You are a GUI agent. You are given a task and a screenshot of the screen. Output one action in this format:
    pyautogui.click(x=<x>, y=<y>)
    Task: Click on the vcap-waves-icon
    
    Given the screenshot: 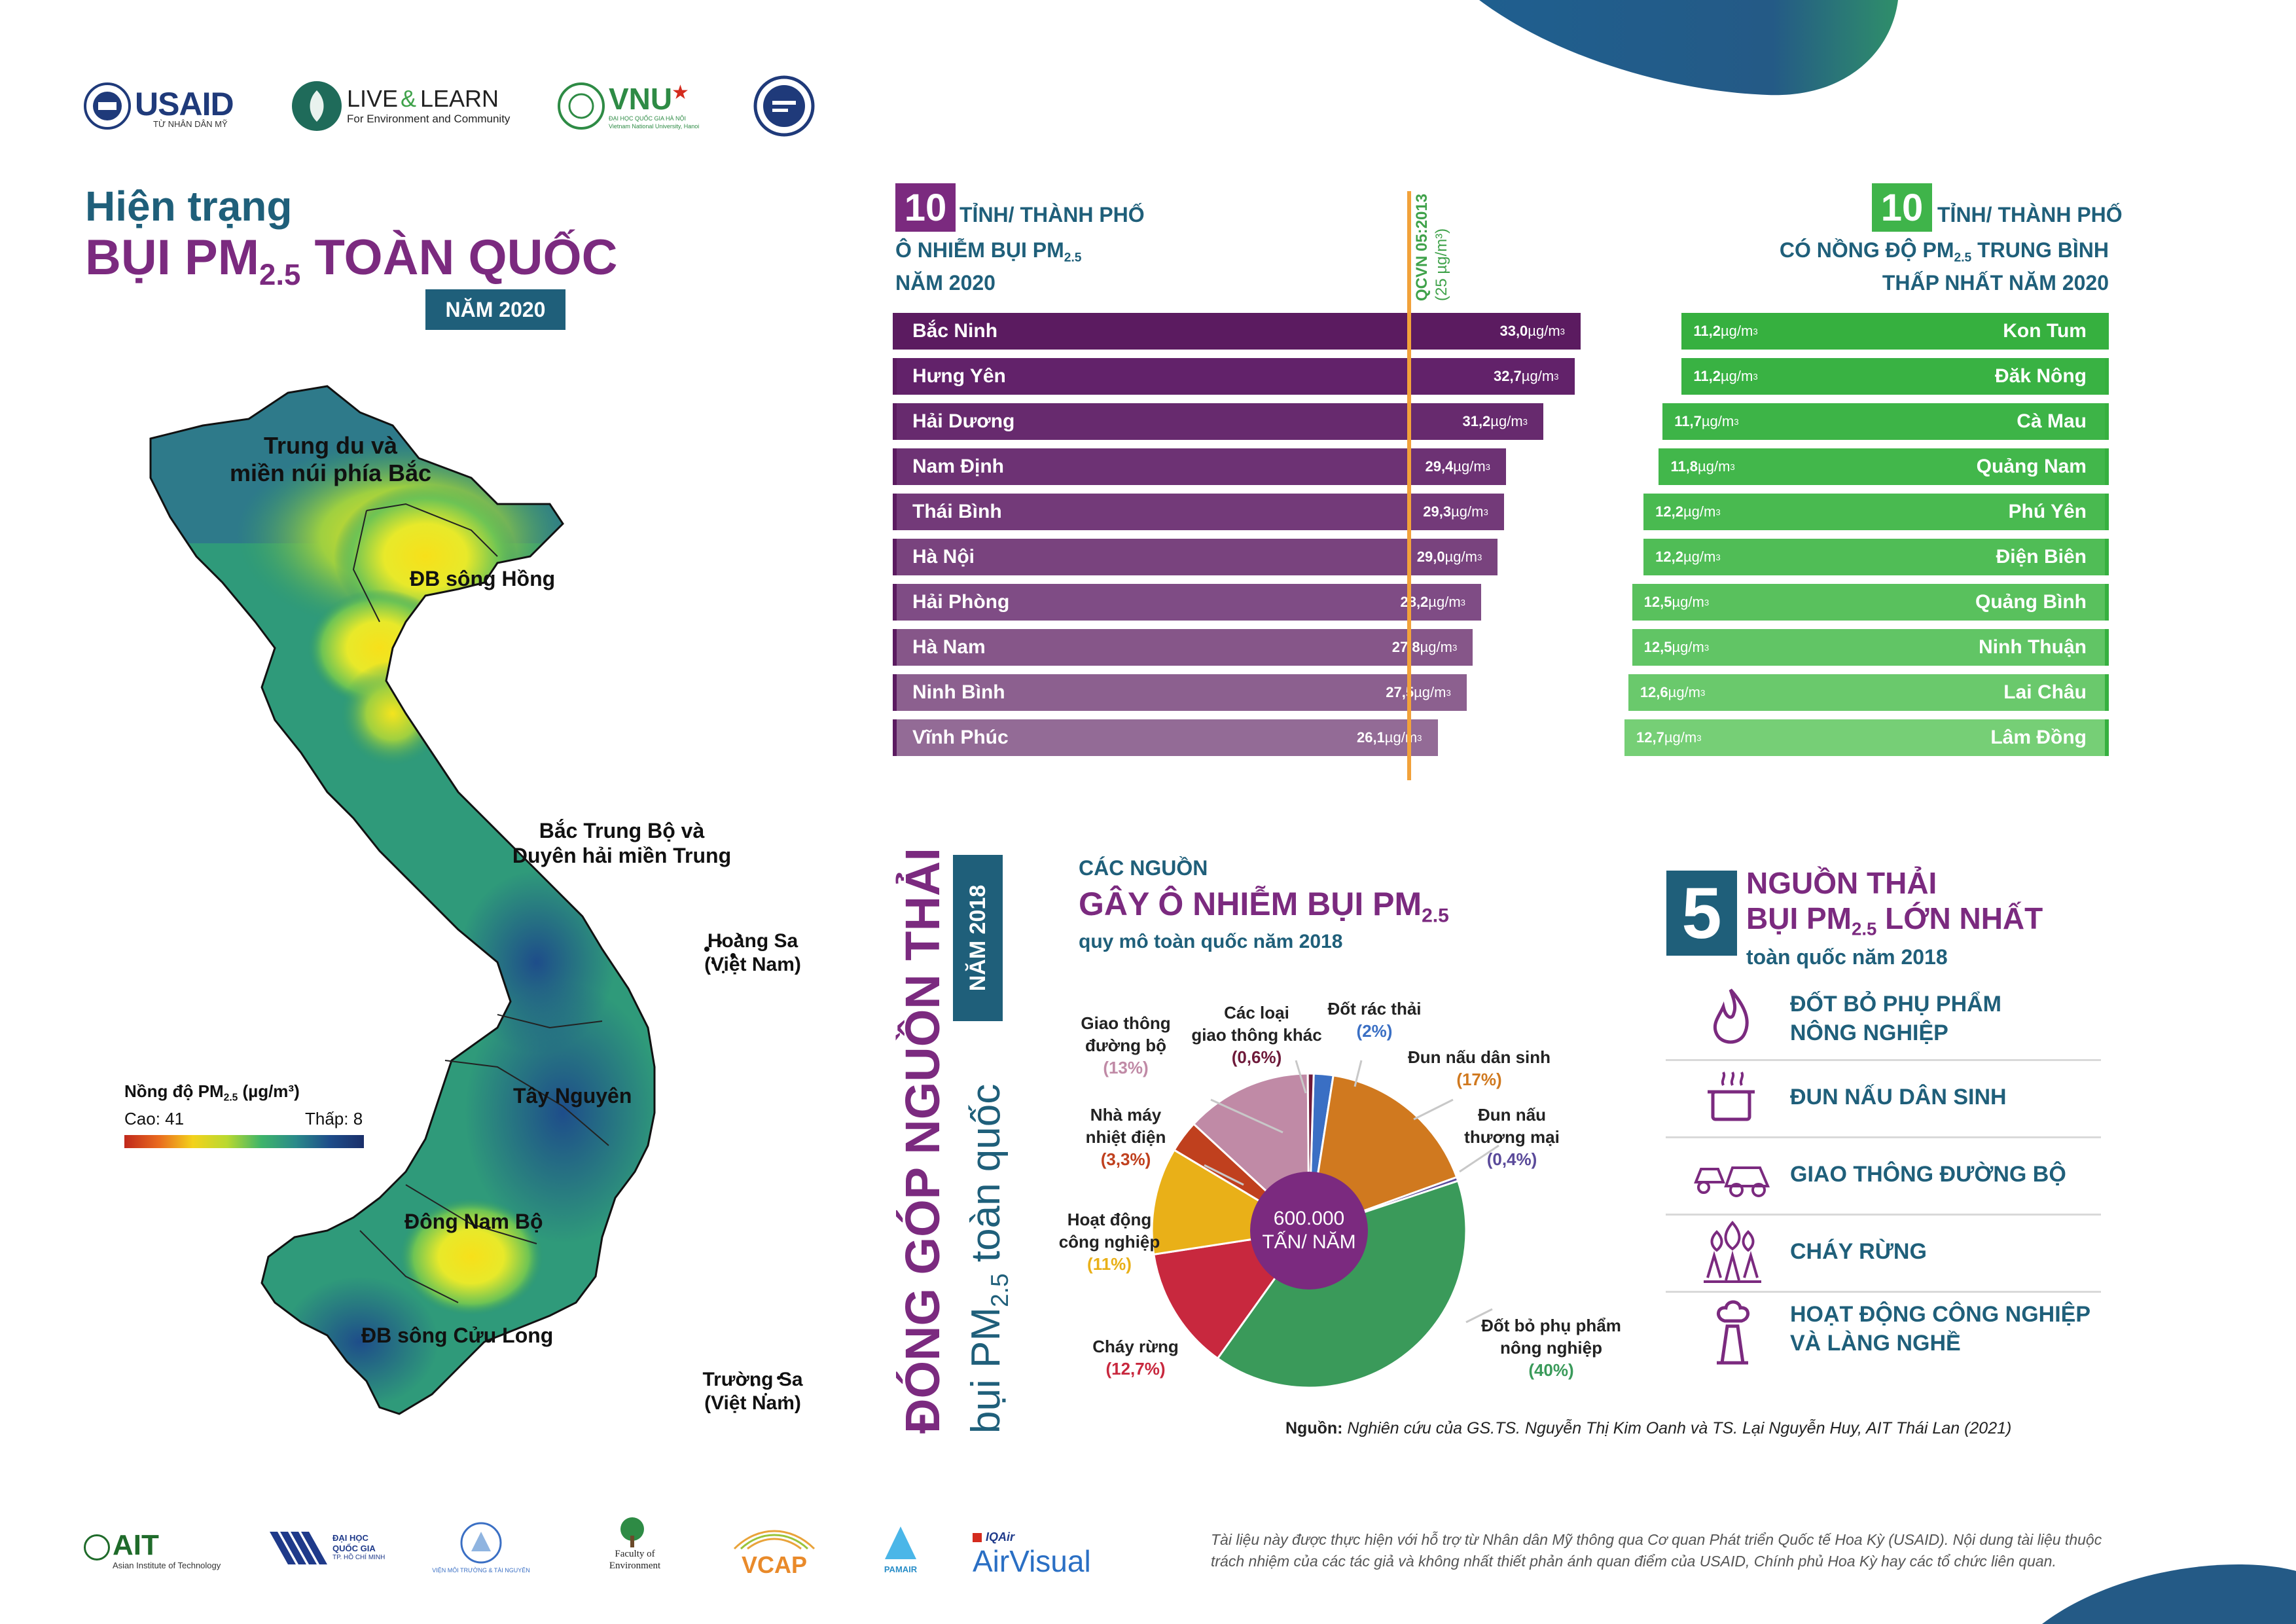 What is the action you would take?
    pyautogui.click(x=774, y=1540)
    